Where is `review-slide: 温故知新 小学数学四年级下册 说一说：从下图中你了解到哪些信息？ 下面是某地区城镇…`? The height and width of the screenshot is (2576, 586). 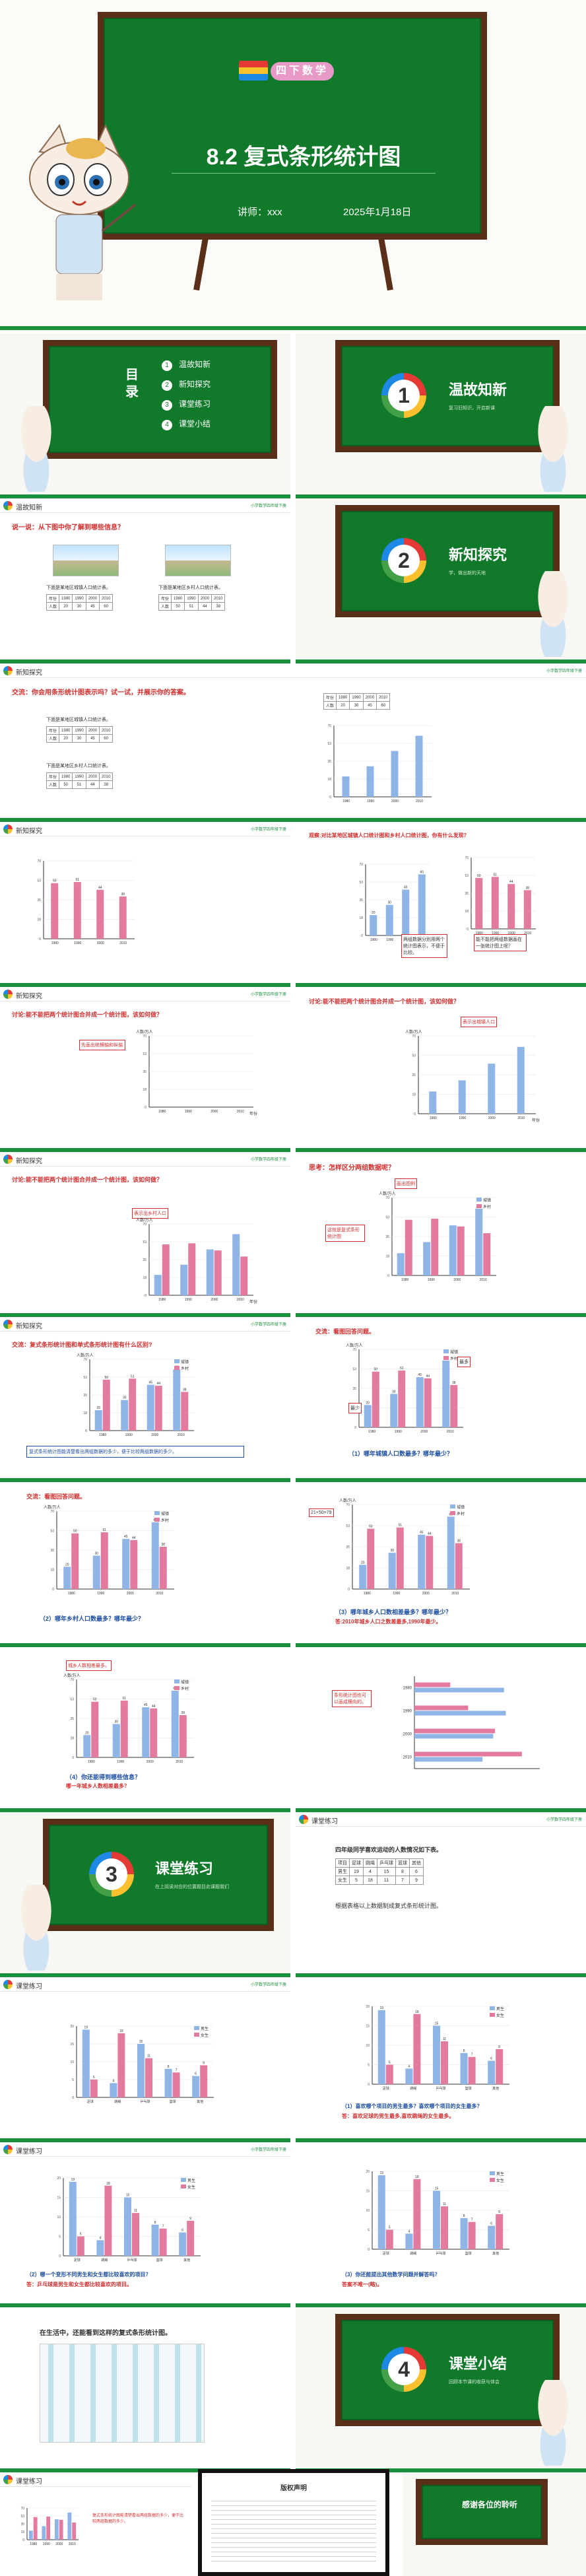
review-slide: 温故知新 小学数学四年级下册 说一说：从下图中你了解到哪些信息？ 下面是某地区城镇… is located at coordinates (145, 581).